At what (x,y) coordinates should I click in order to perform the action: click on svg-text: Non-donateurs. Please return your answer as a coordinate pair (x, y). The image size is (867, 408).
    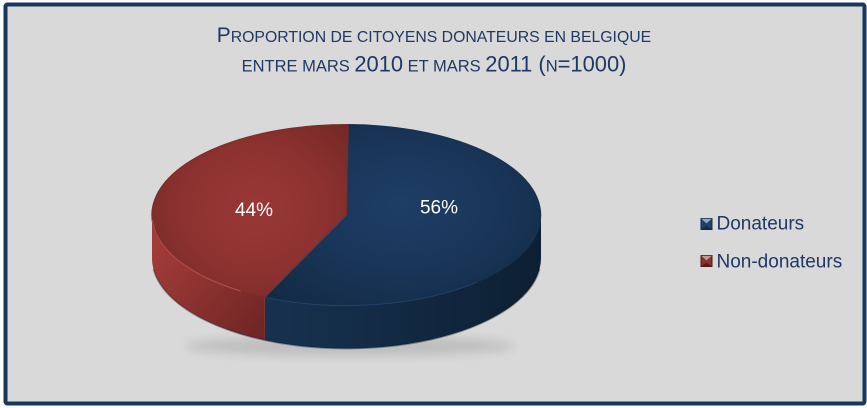
    Looking at the image, I should click on (780, 261).